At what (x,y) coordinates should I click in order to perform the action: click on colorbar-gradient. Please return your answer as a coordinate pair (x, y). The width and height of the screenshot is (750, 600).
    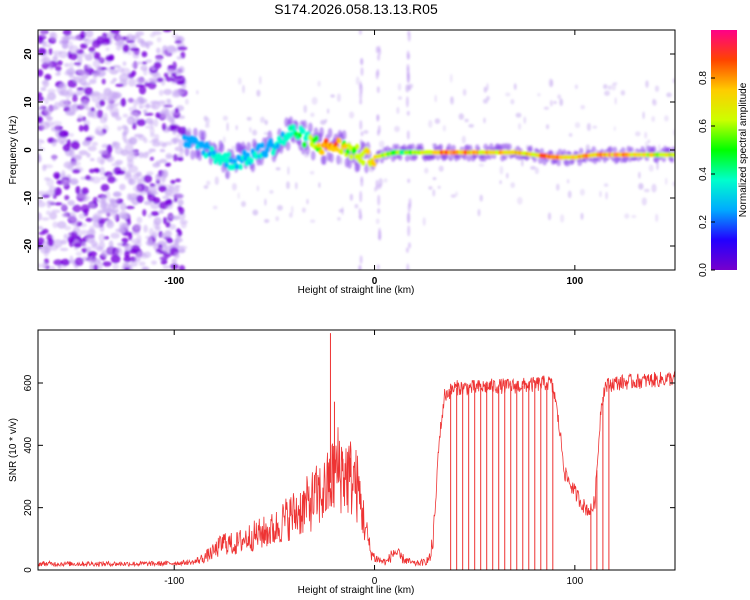
    Looking at the image, I should click on (724, 150).